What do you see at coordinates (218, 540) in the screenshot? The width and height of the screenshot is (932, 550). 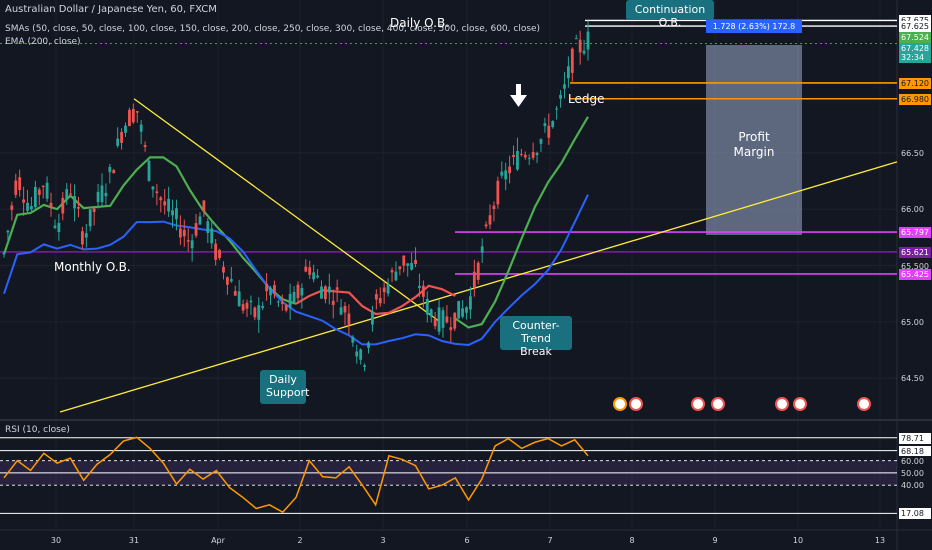 I see `x-tick-label: Apr` at bounding box center [218, 540].